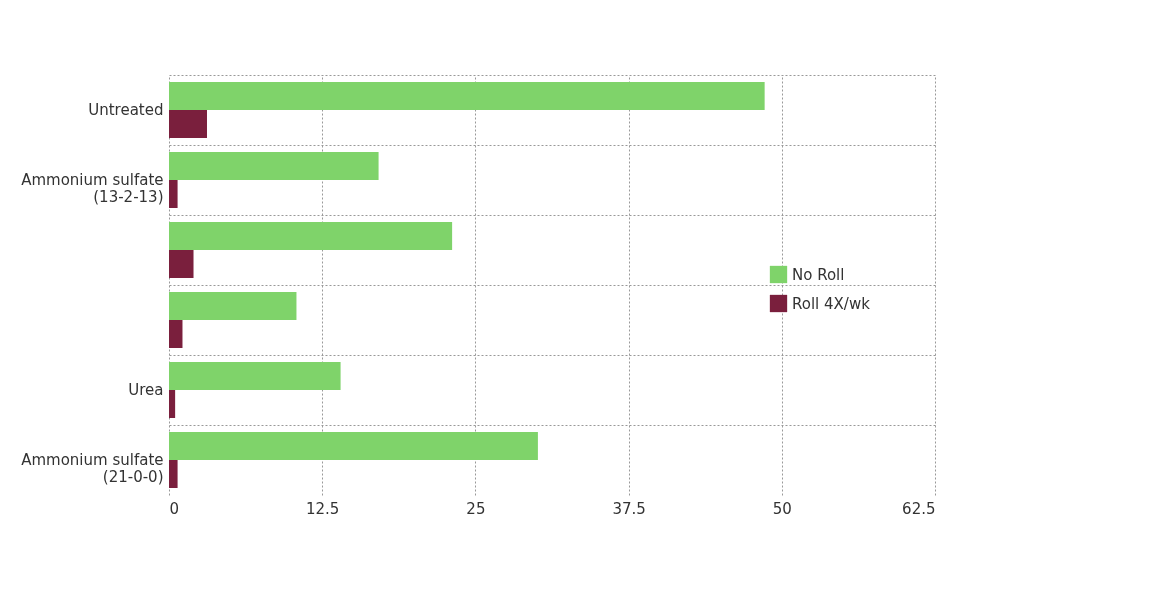 This screenshot has height=590, width=1175. I want to click on x-tick-label: 25, so click(476, 508).